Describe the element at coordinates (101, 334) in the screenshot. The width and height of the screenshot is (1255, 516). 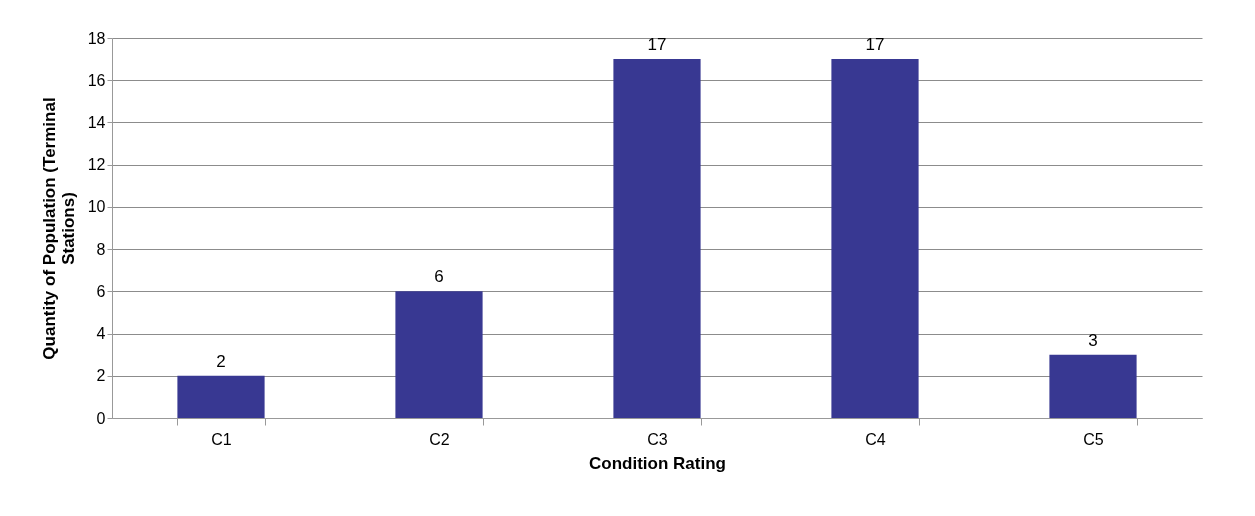
I see `y-tick-label: 4` at that location.